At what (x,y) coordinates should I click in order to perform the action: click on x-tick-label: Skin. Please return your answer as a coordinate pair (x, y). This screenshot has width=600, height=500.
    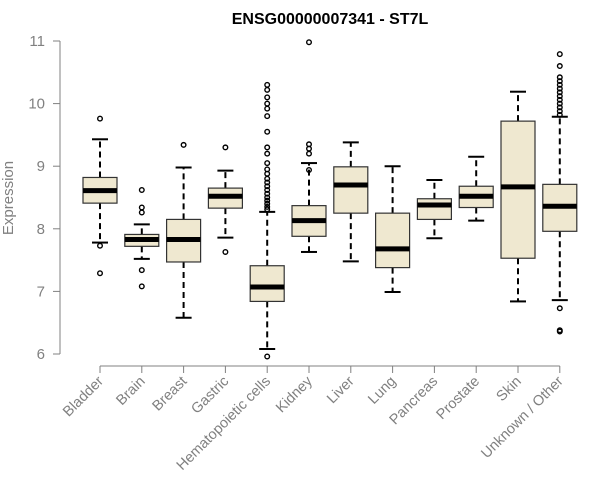
    Looking at the image, I should click on (509, 389).